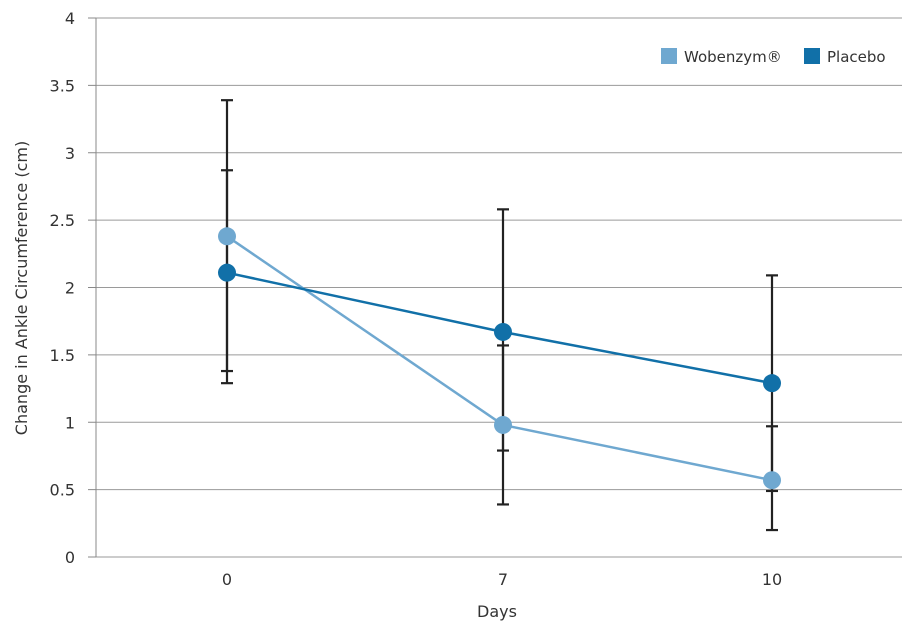 Image resolution: width=902 pixels, height=626 pixels. What do you see at coordinates (62, 220) in the screenshot?
I see `y-tick-label: 2.5` at bounding box center [62, 220].